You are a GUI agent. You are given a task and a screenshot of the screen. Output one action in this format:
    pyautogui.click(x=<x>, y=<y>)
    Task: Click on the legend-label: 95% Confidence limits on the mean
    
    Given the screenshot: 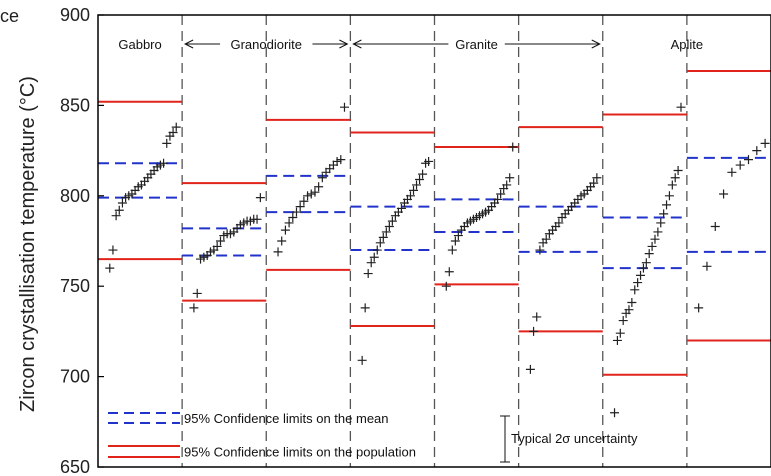 What is the action you would take?
    pyautogui.click(x=286, y=418)
    